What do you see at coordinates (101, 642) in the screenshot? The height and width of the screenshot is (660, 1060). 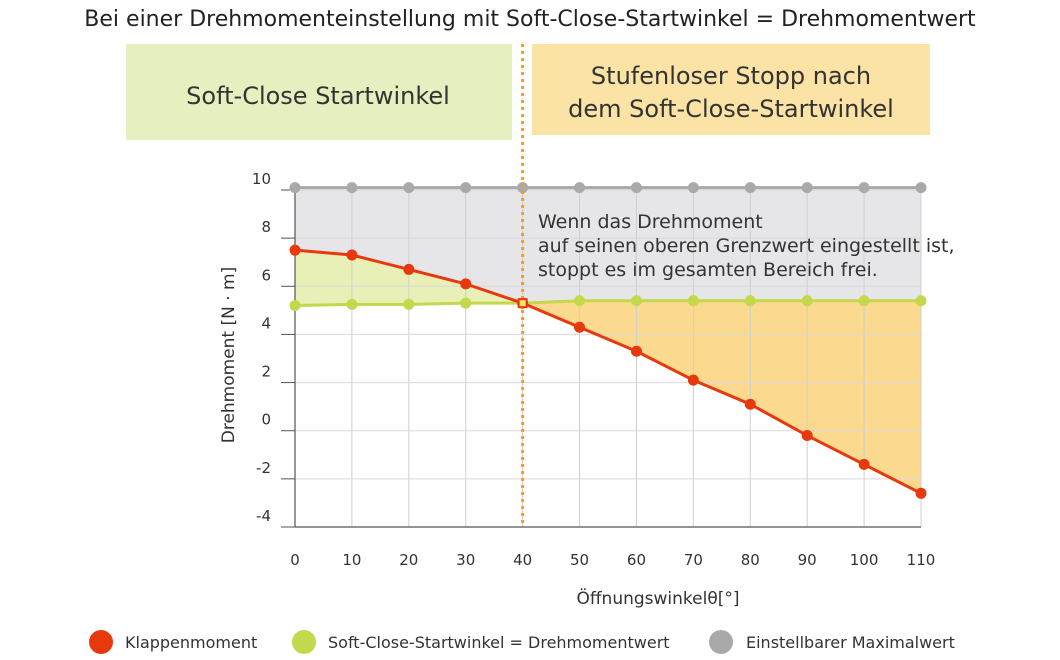 I see `legend-klappen-swatch` at bounding box center [101, 642].